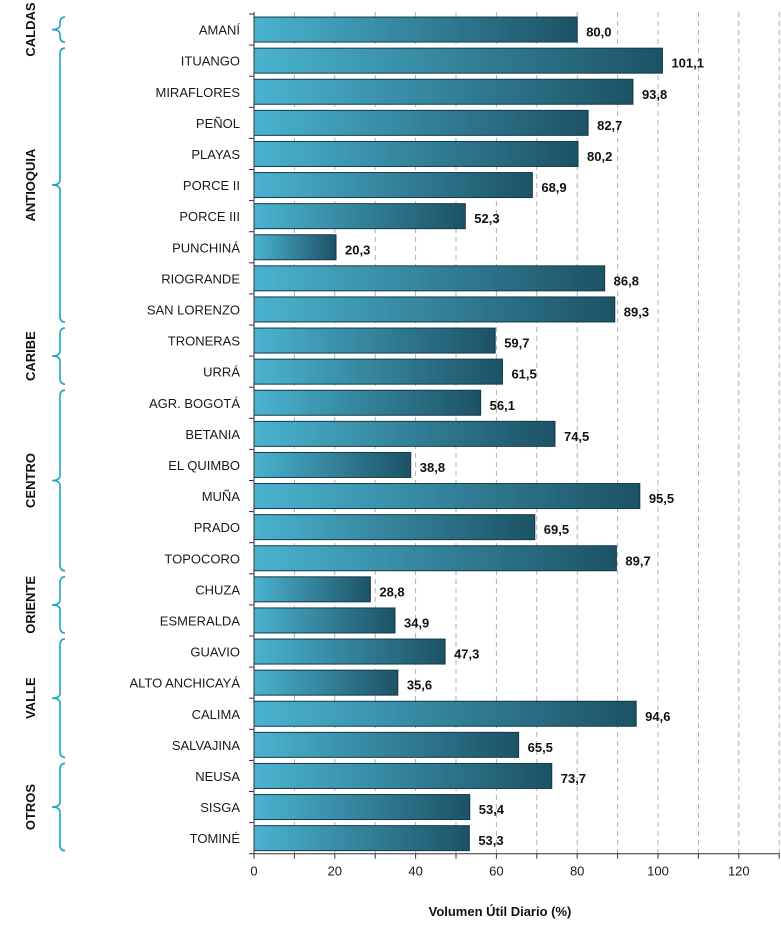 The width and height of the screenshot is (781, 930). What do you see at coordinates (212, 434) in the screenshot?
I see `category-label-13: BETANIA` at bounding box center [212, 434].